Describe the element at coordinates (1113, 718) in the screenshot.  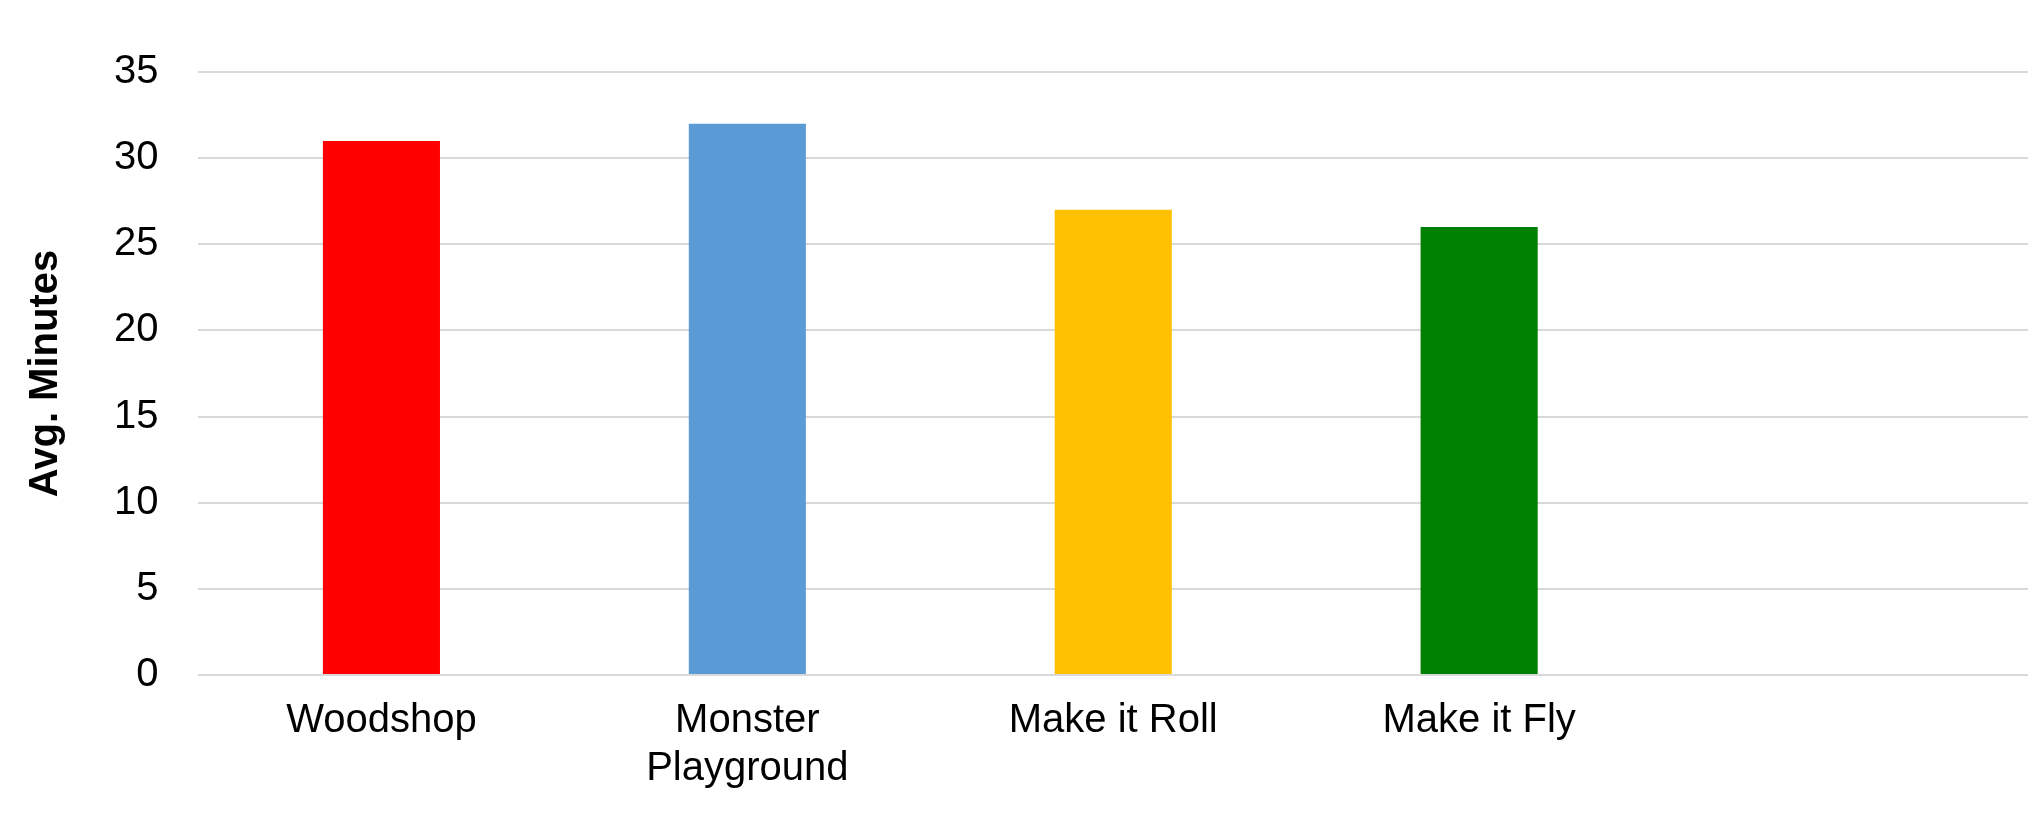
I see `x-tick-label: Make it Roll` at that location.